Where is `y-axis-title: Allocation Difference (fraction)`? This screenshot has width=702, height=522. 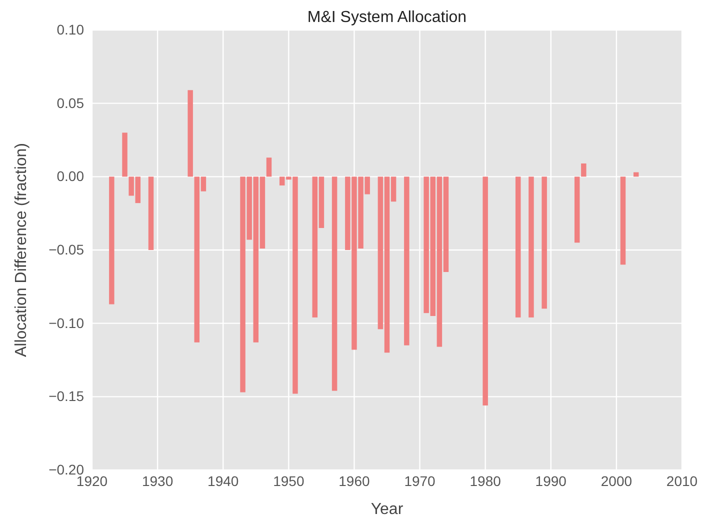
y-axis-title: Allocation Difference (fraction) is located at coordinates (21, 250).